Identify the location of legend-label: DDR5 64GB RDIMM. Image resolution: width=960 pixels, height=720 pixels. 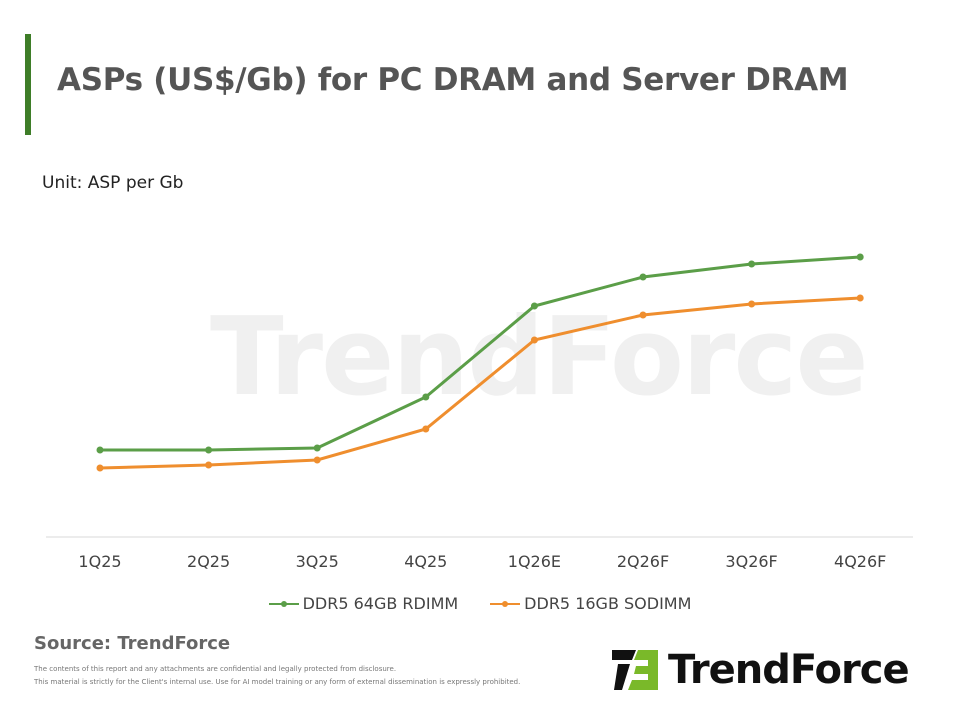
(380, 603).